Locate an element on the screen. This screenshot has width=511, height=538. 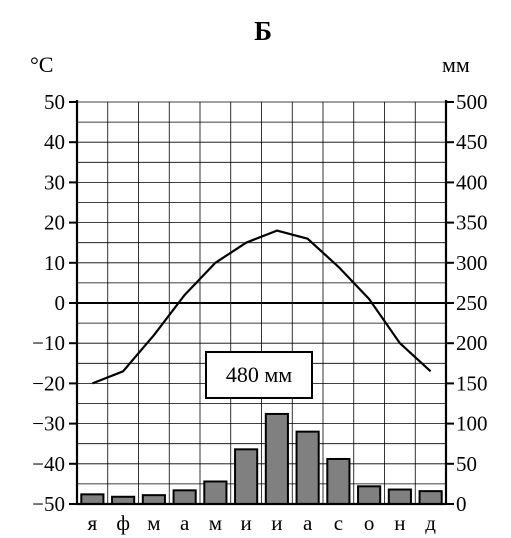
y-right-tick-label: 200 is located at coordinates (472, 343).